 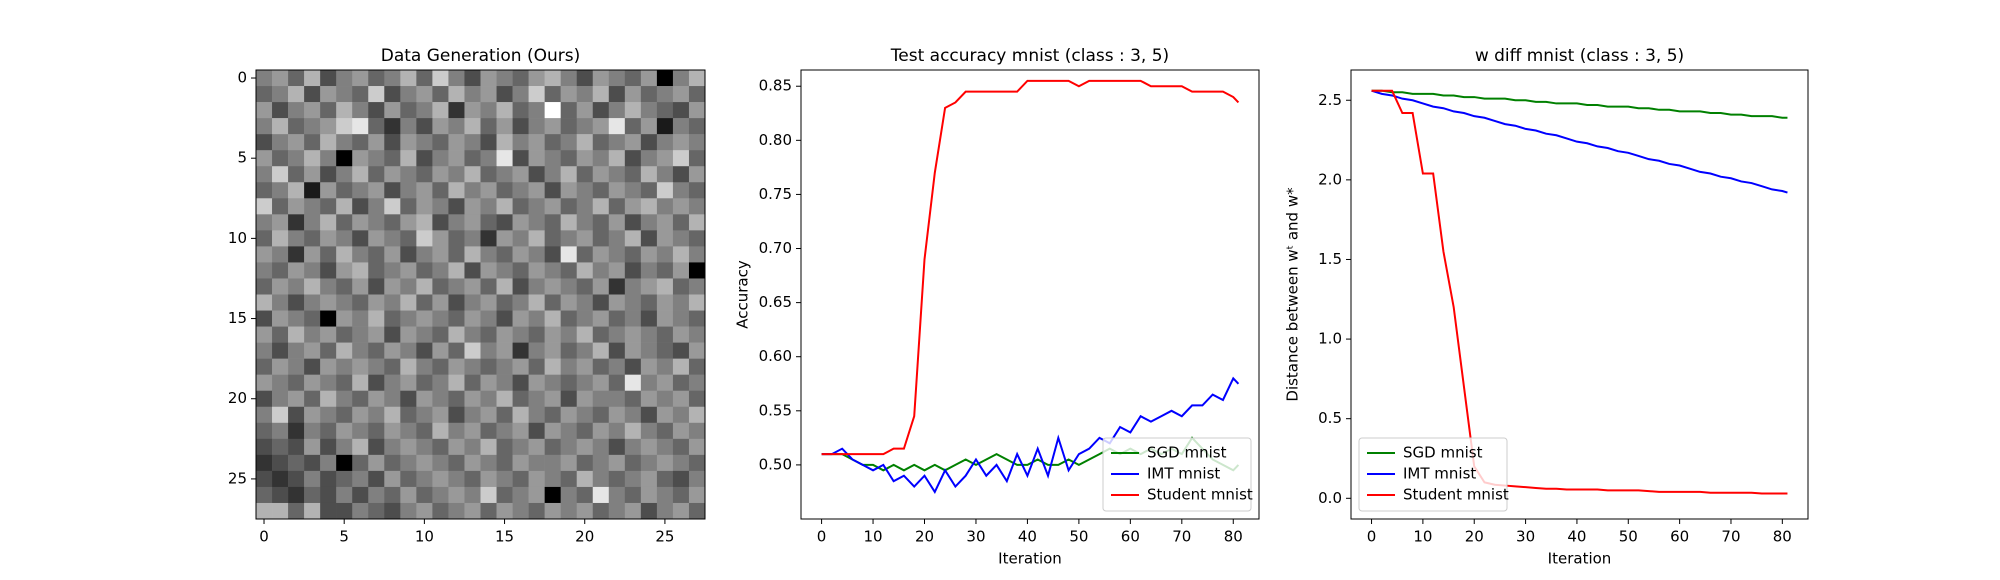 What do you see at coordinates (1372, 537) in the screenshot?
I see `x-tick-label: 0` at bounding box center [1372, 537].